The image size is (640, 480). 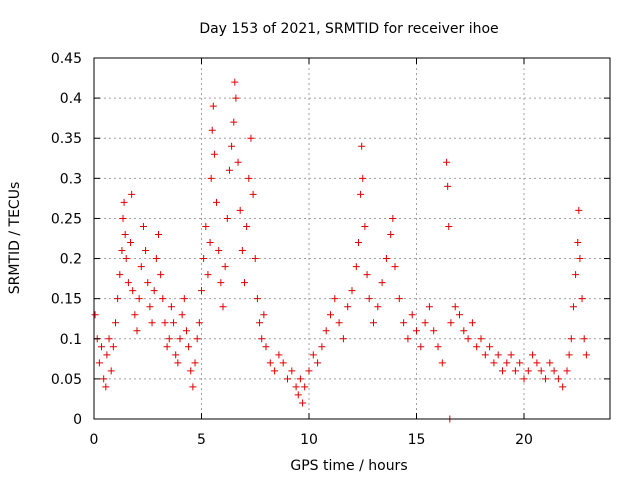 I want to click on x-axis-label: GPS time / hours, so click(x=348, y=466).